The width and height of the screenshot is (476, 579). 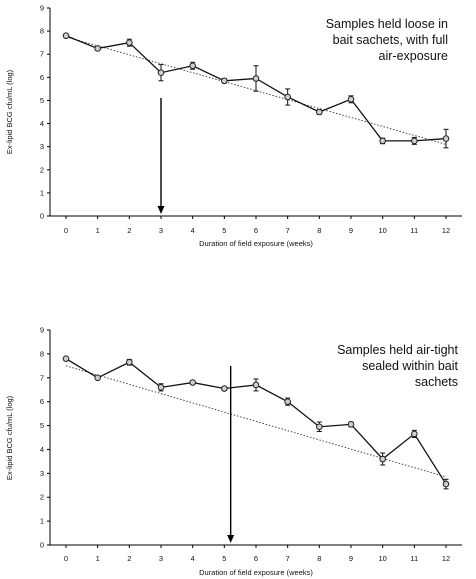 What do you see at coordinates (42, 401) in the screenshot?
I see `chart1-y-tick-label: 6` at bounding box center [42, 401].